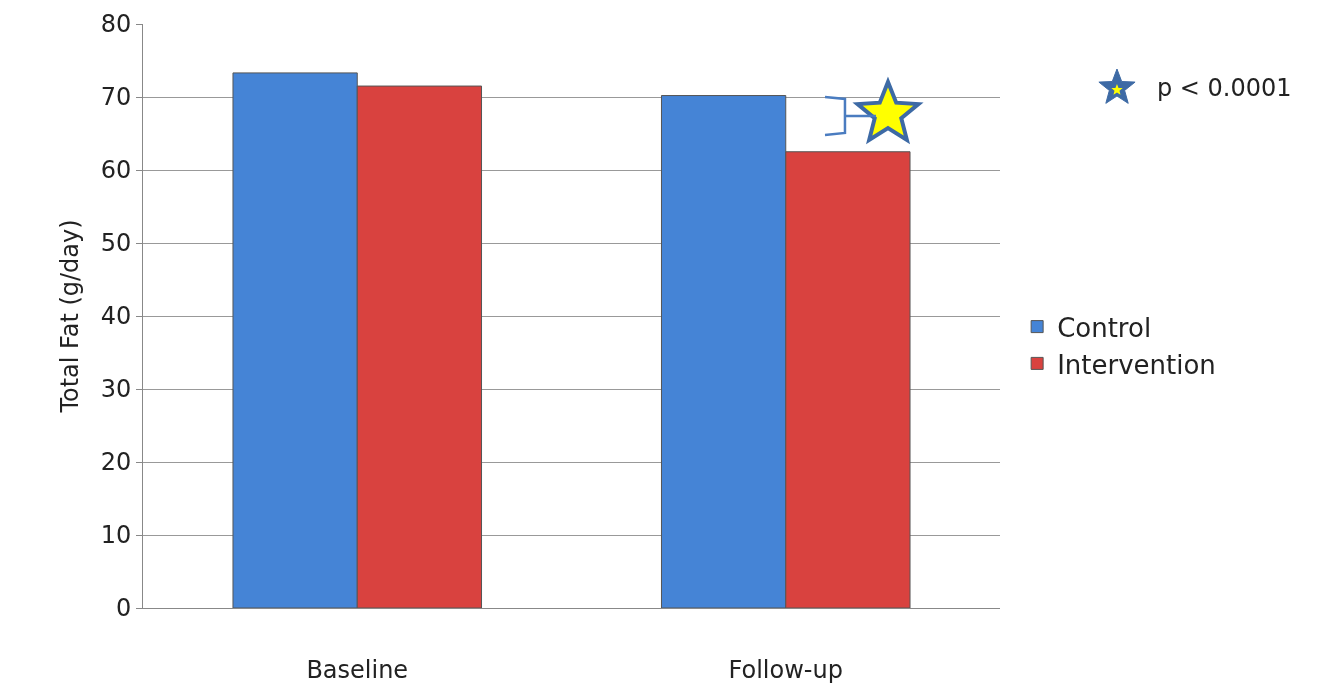 The width and height of the screenshot is (1344, 690). I want to click on y-tick-label: 50, so click(116, 243).